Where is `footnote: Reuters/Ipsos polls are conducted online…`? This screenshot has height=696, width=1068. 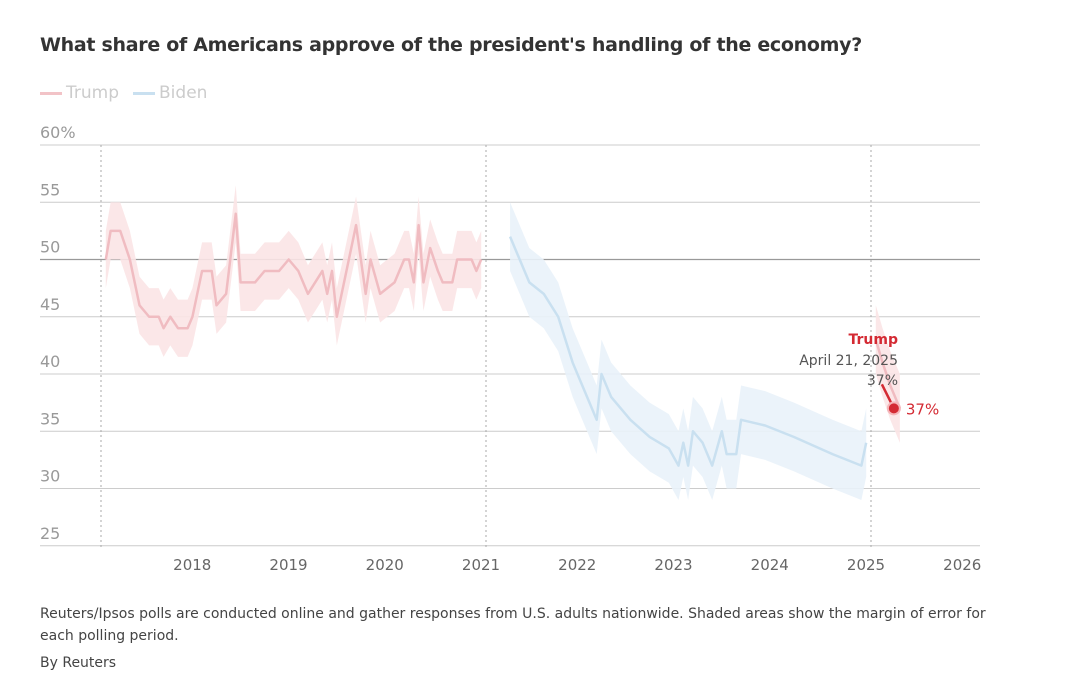 footnote: Reuters/Ipsos polls are conducted online… is located at coordinates (513, 625).